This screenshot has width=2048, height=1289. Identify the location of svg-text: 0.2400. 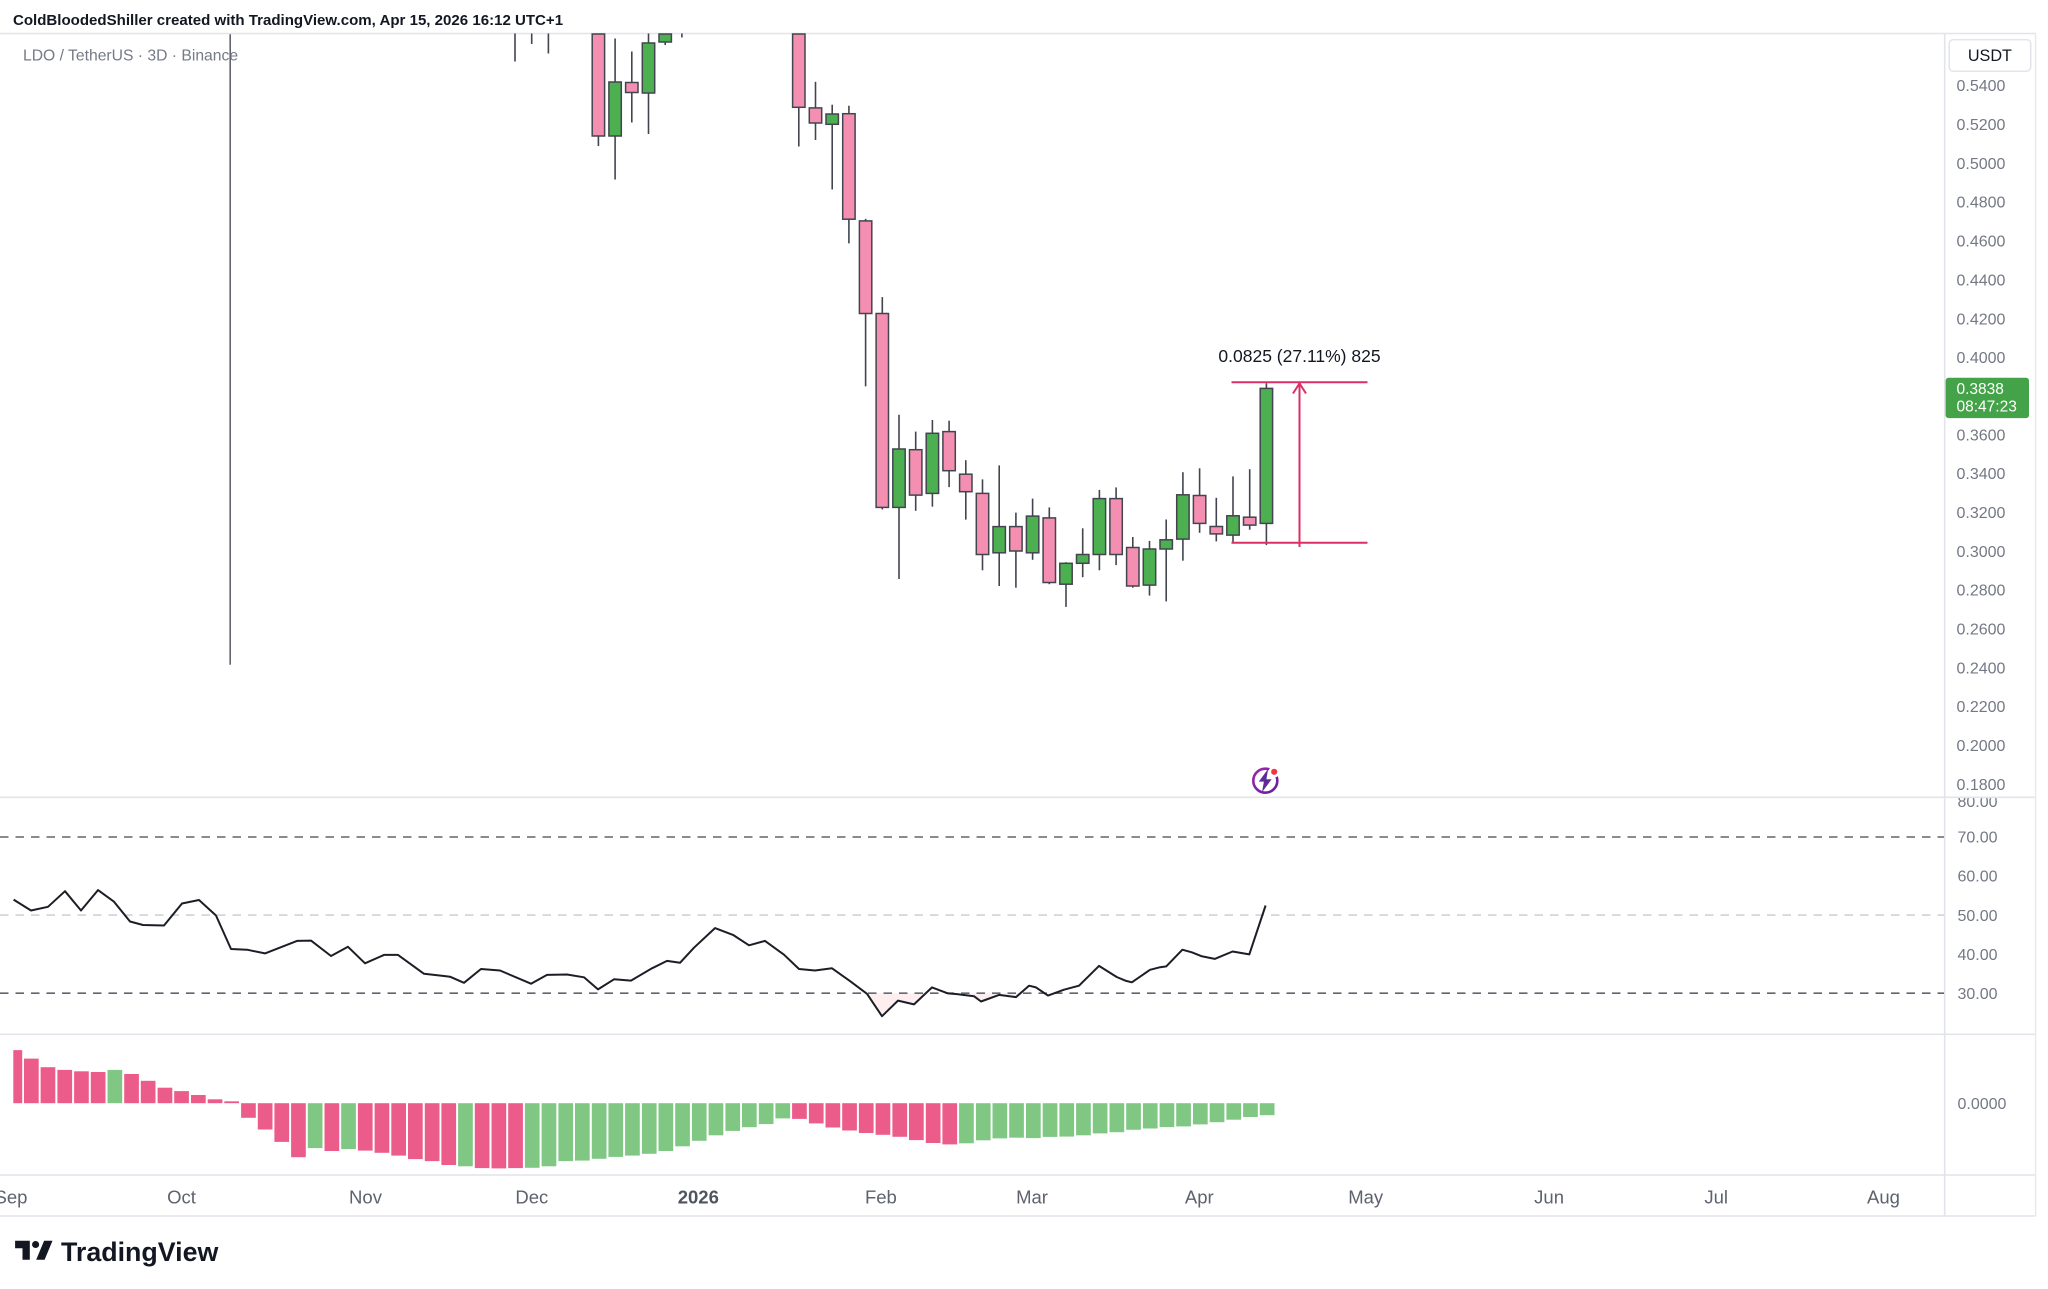
(1981, 668).